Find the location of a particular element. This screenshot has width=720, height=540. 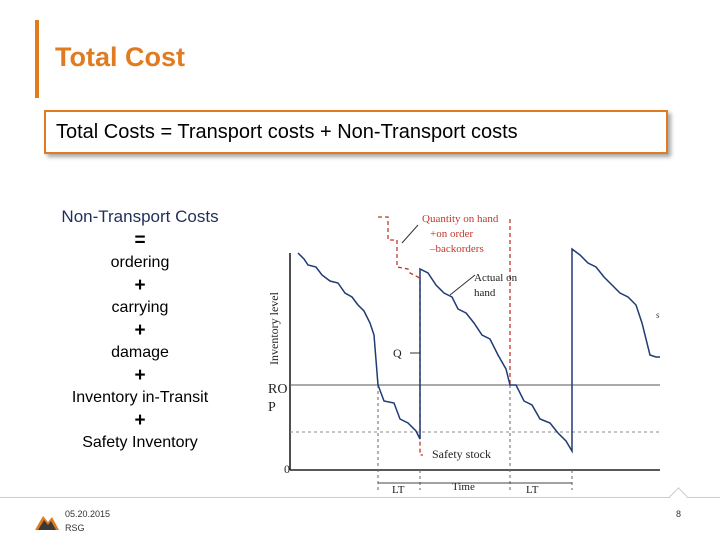

quantity-label: –backorders is located at coordinates (456, 249).